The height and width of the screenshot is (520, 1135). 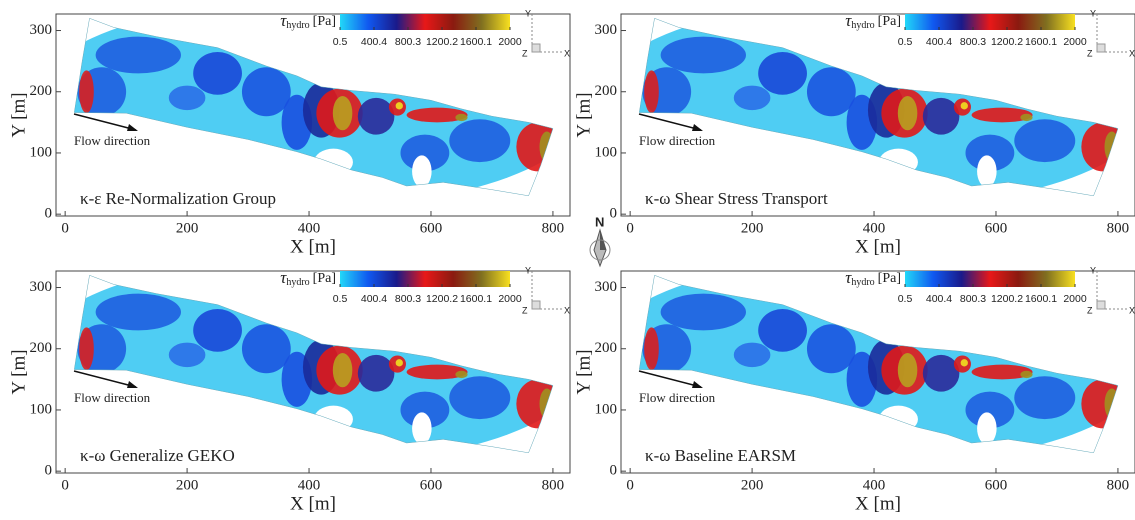 I want to click on x-tick-label: 200, so click(x=187, y=228).